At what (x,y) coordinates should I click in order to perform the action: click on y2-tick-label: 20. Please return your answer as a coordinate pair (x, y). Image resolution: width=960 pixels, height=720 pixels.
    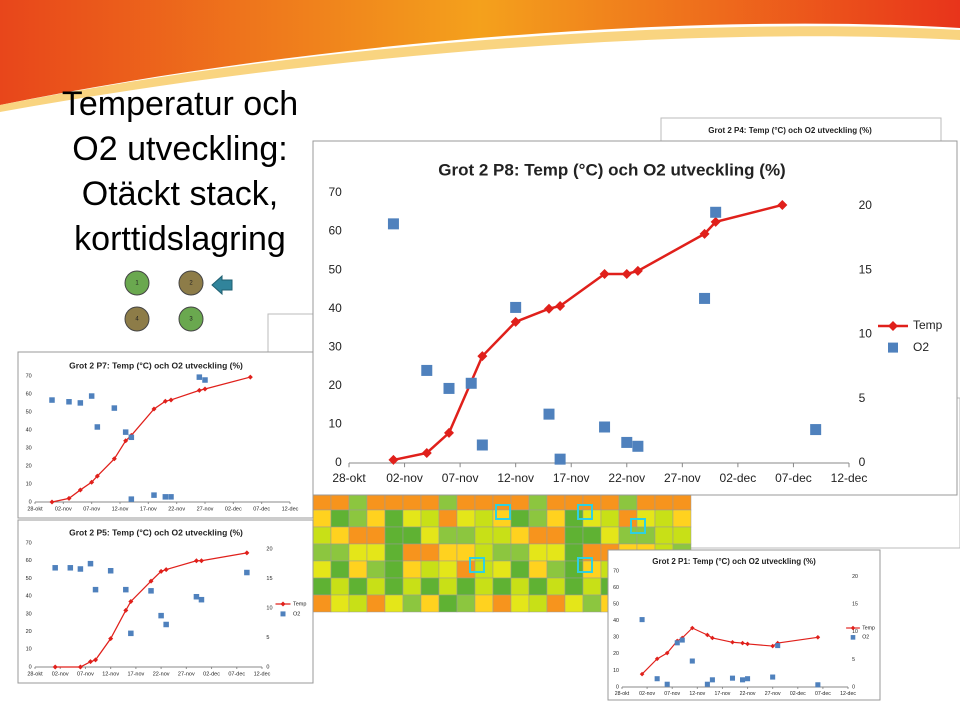
    Looking at the image, I should click on (269, 549).